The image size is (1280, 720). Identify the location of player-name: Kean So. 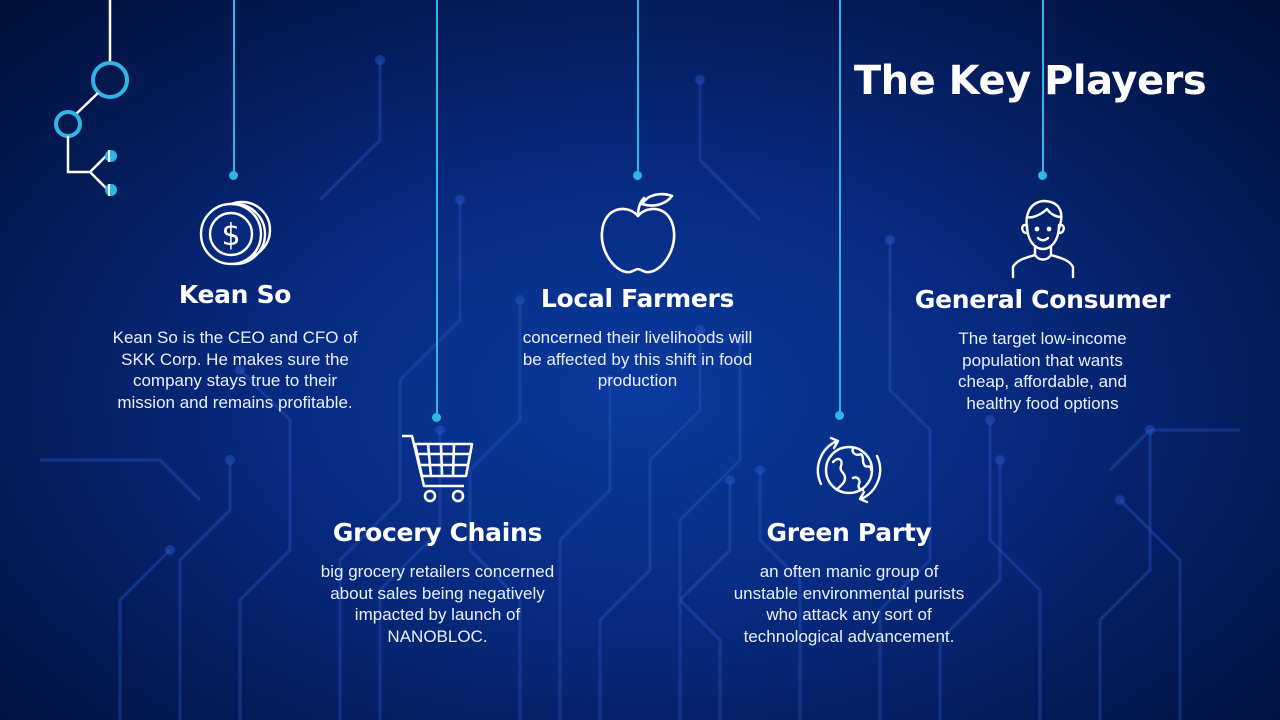
(235, 294).